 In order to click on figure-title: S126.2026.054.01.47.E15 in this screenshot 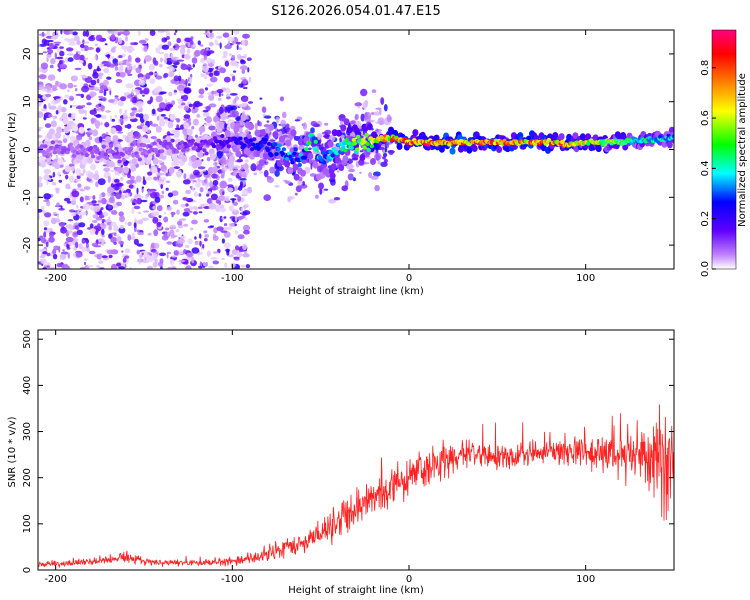, I will do `click(355, 11)`.